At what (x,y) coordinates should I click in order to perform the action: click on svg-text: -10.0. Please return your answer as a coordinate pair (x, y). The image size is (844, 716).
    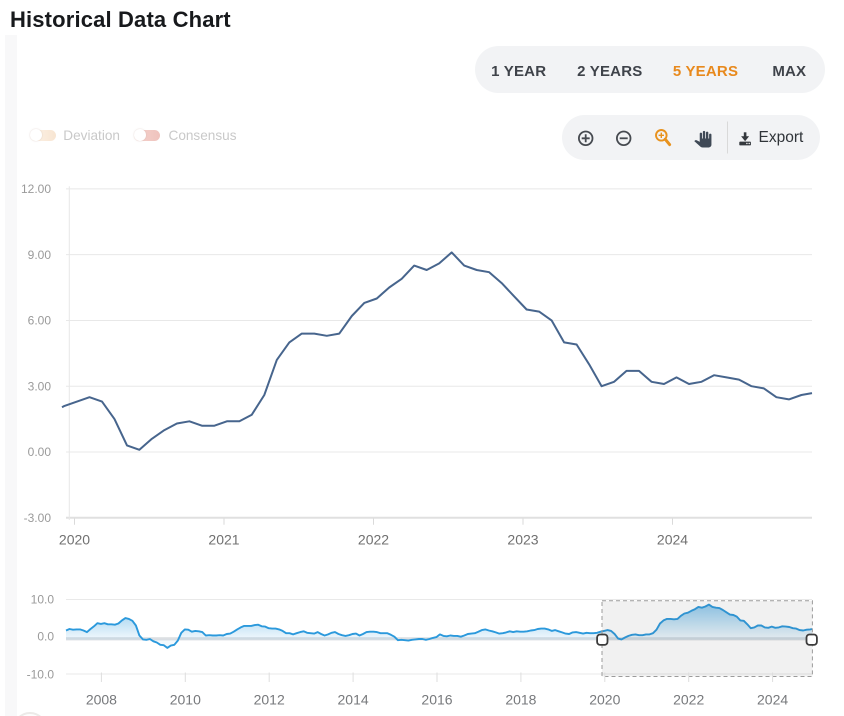
    Looking at the image, I should click on (41, 675).